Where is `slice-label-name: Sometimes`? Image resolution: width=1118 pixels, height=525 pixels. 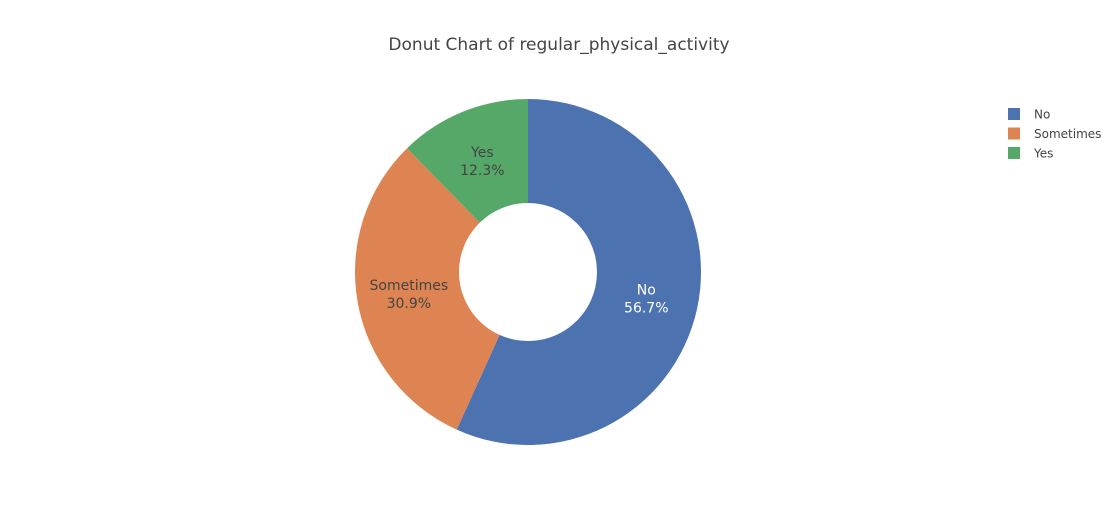 slice-label-name: Sometimes is located at coordinates (409, 286).